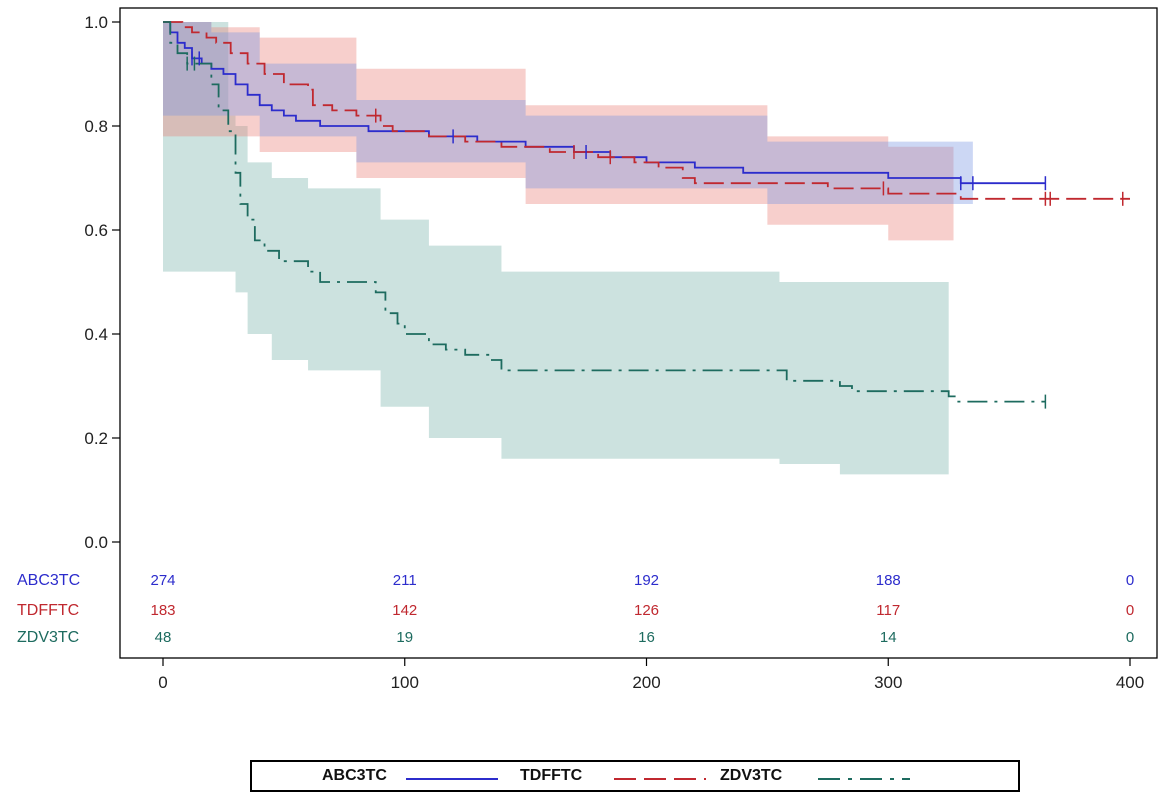 The width and height of the screenshot is (1163, 794). I want to click on y-tick-label: 0.8, so click(96, 126).